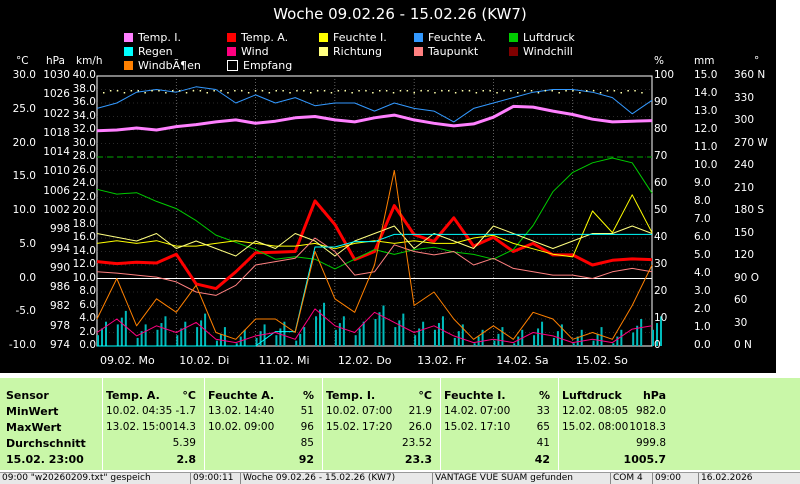  What do you see at coordinates (495, 427) in the screenshot?
I see `stat-max-time: 17:10` at bounding box center [495, 427].